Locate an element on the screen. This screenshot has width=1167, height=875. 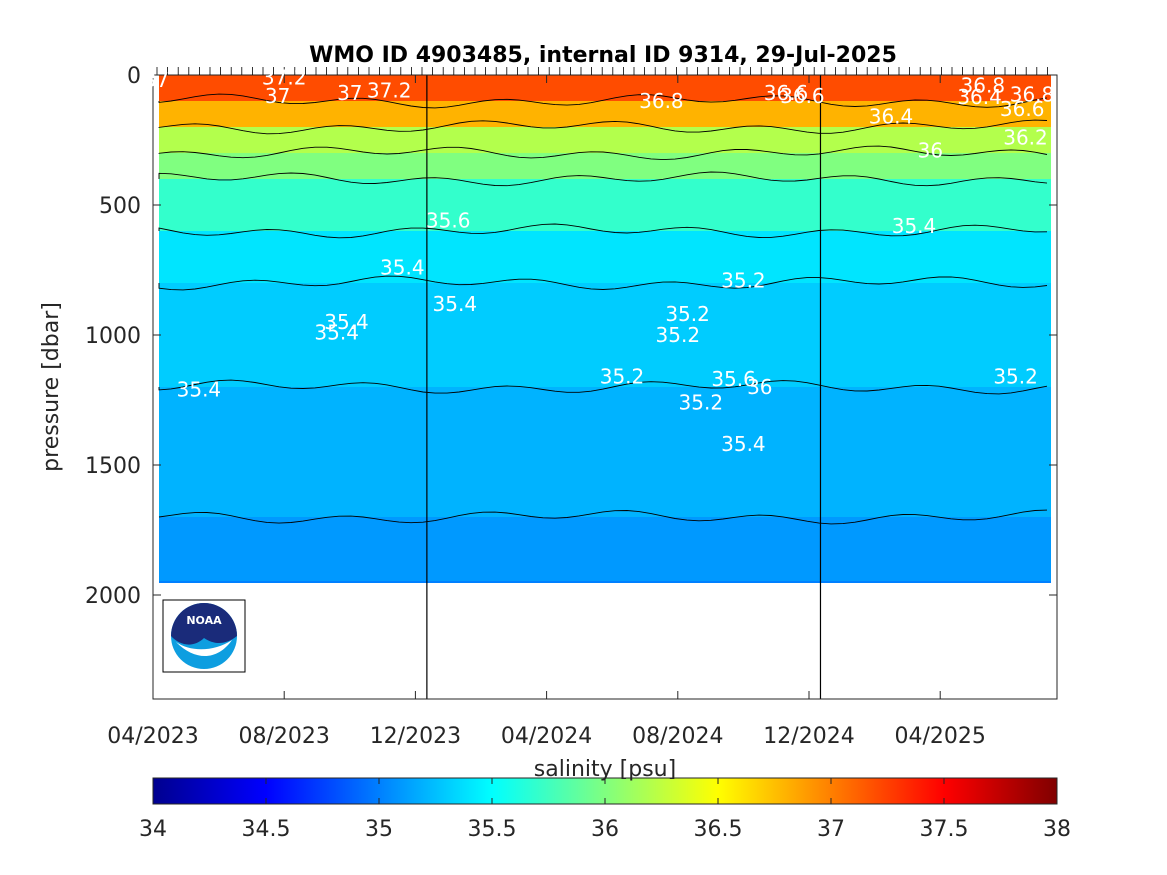
colorbar-tick-label: 34 is located at coordinates (153, 829).